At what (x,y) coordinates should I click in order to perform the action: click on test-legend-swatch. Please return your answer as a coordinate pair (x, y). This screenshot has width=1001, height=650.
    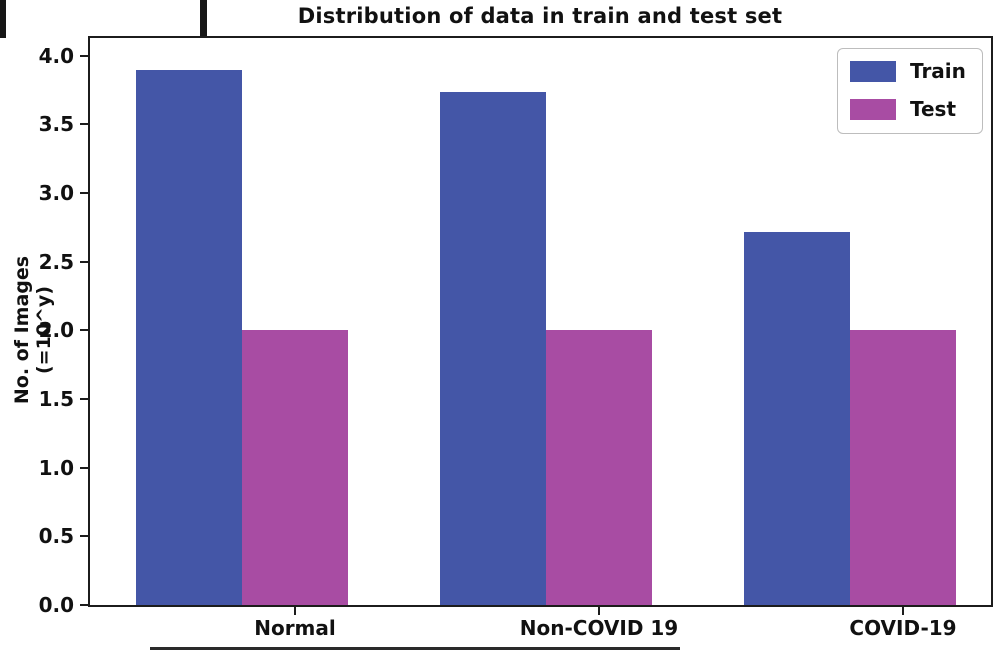
    Looking at the image, I should click on (873, 109).